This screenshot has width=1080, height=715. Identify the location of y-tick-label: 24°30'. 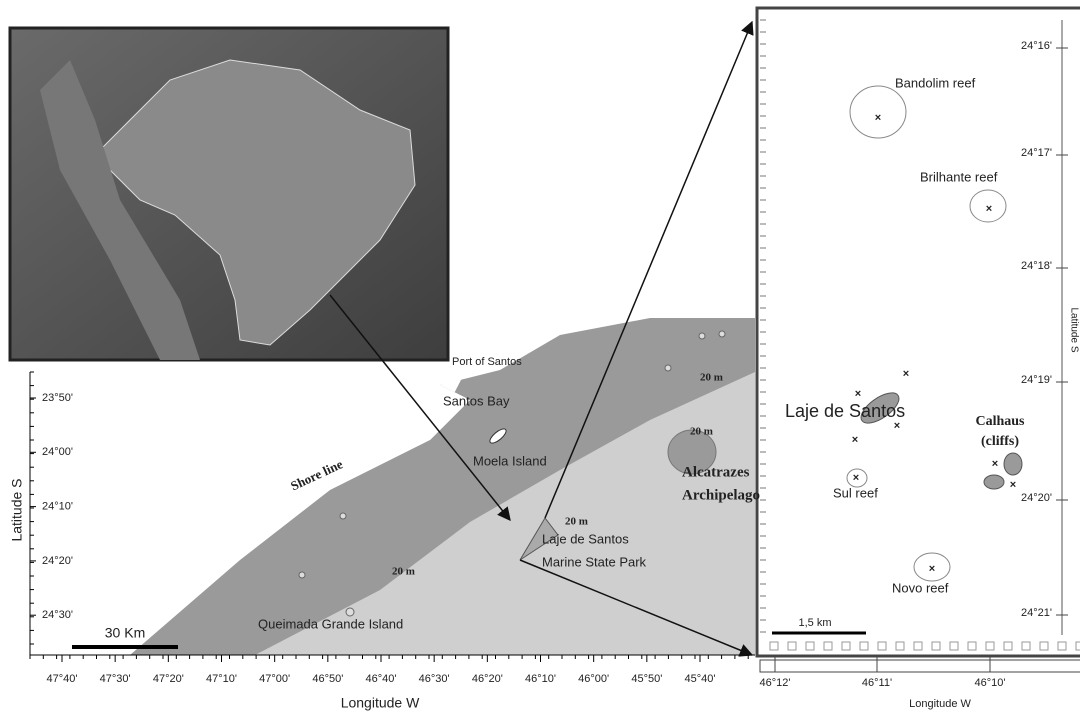
(57, 615).